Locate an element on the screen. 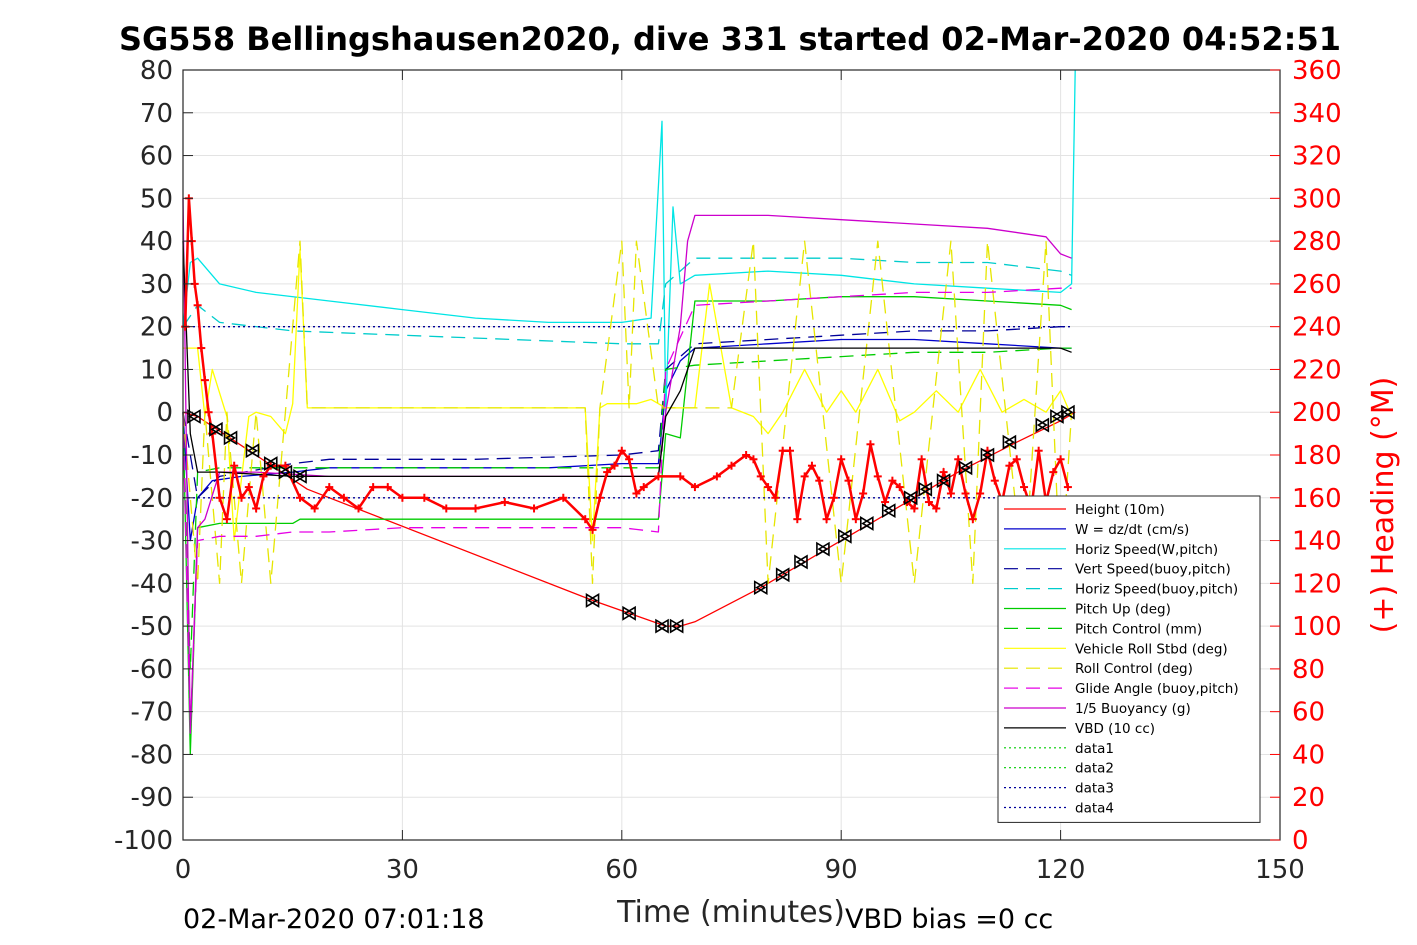  legend-label: Vehicle Roll Stbd (deg) is located at coordinates (1151, 649).